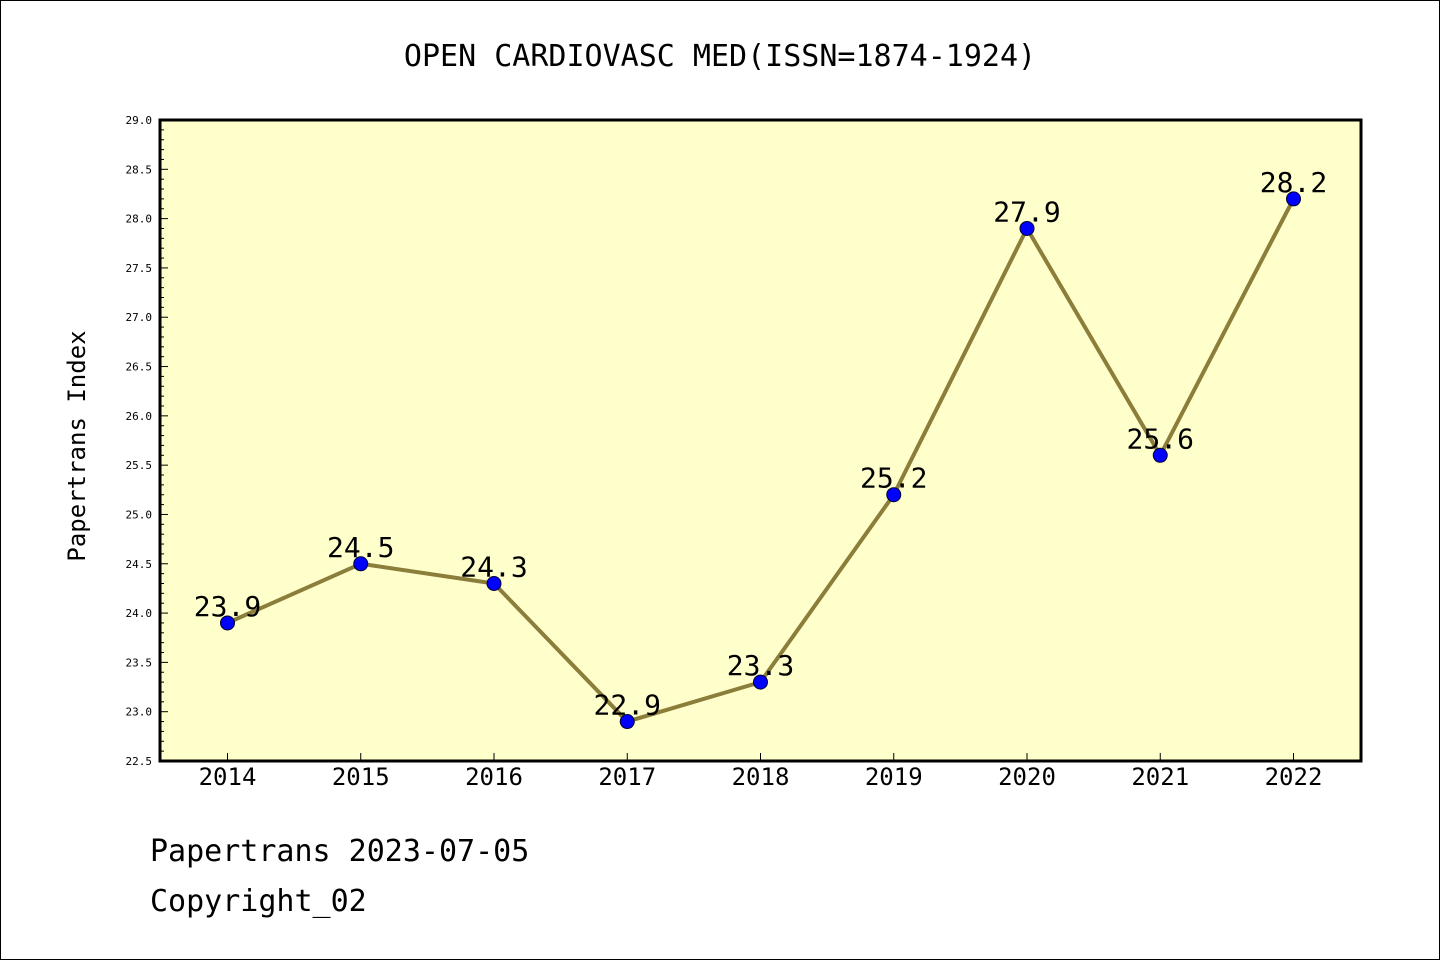 The width and height of the screenshot is (1440, 960). Describe the element at coordinates (494, 777) in the screenshot. I see `x-tick-label: 2016` at that location.